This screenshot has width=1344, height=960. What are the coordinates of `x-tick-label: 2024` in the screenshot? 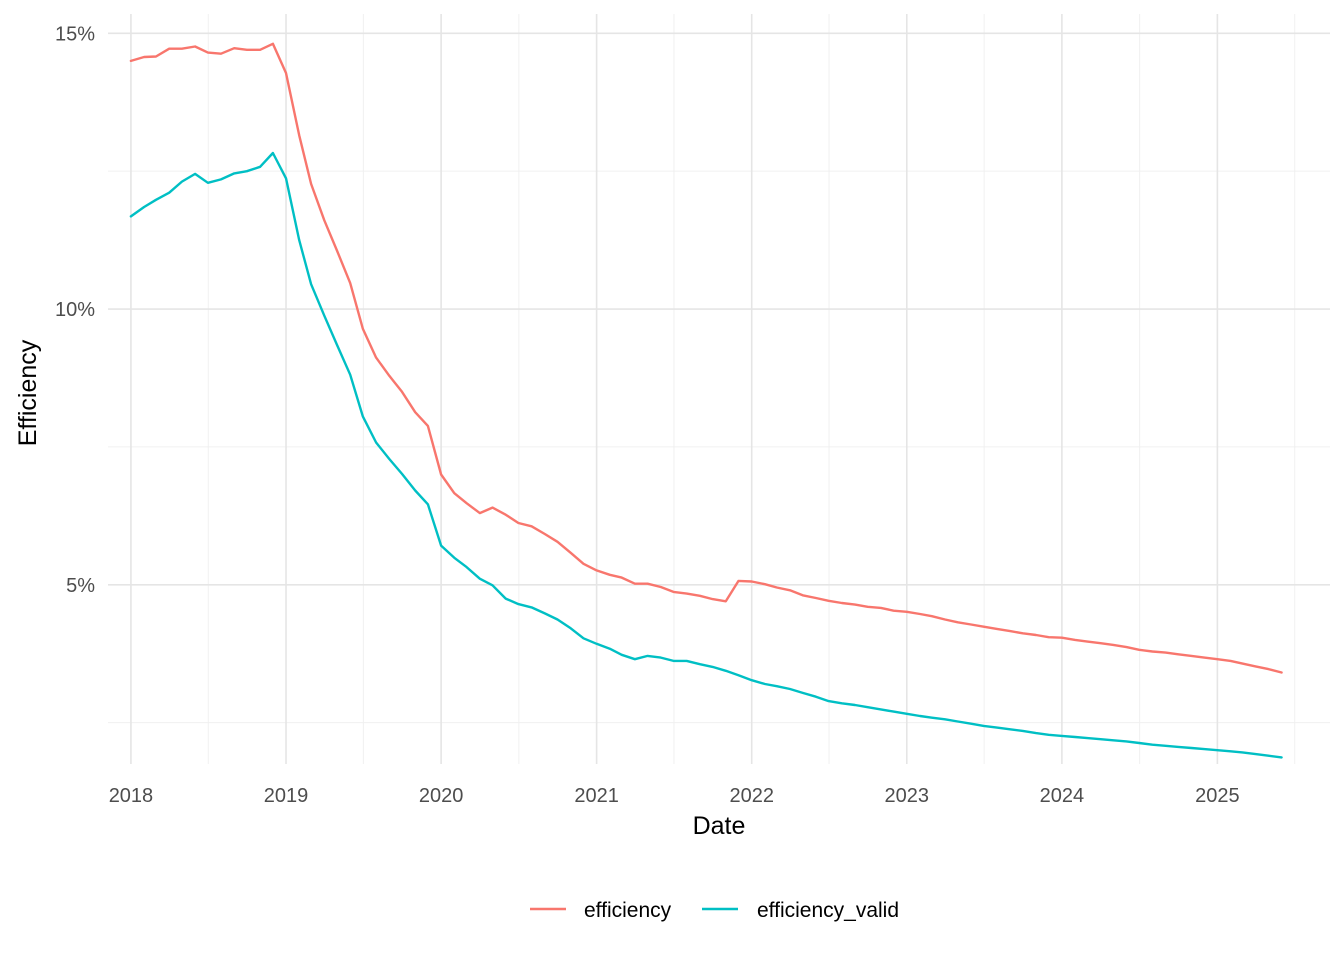 It's located at (1062, 796).